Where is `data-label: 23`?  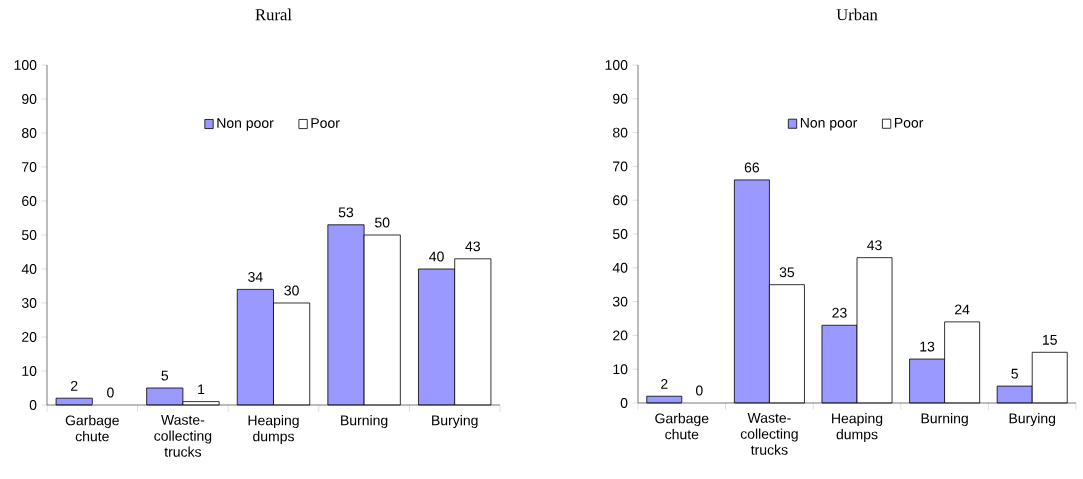
data-label: 23 is located at coordinates (839, 312).